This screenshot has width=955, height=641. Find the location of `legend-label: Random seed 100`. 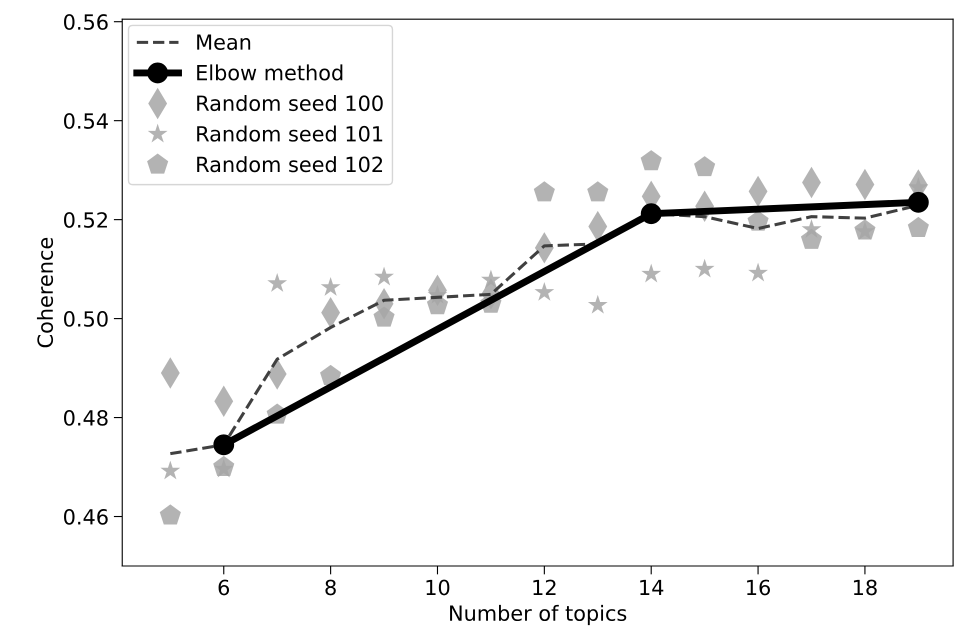

legend-label: Random seed 100 is located at coordinates (290, 103).